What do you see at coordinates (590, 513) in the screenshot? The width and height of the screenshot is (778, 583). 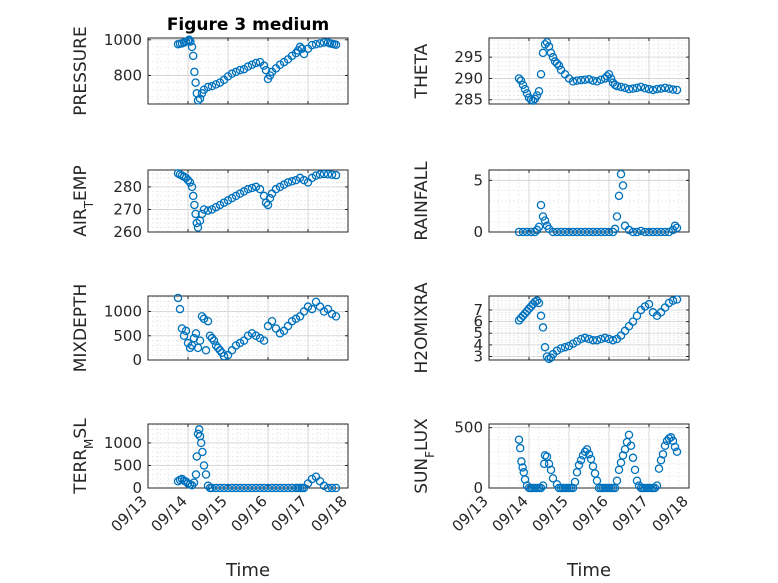 I see `x-tick-label: 09/16` at bounding box center [590, 513].